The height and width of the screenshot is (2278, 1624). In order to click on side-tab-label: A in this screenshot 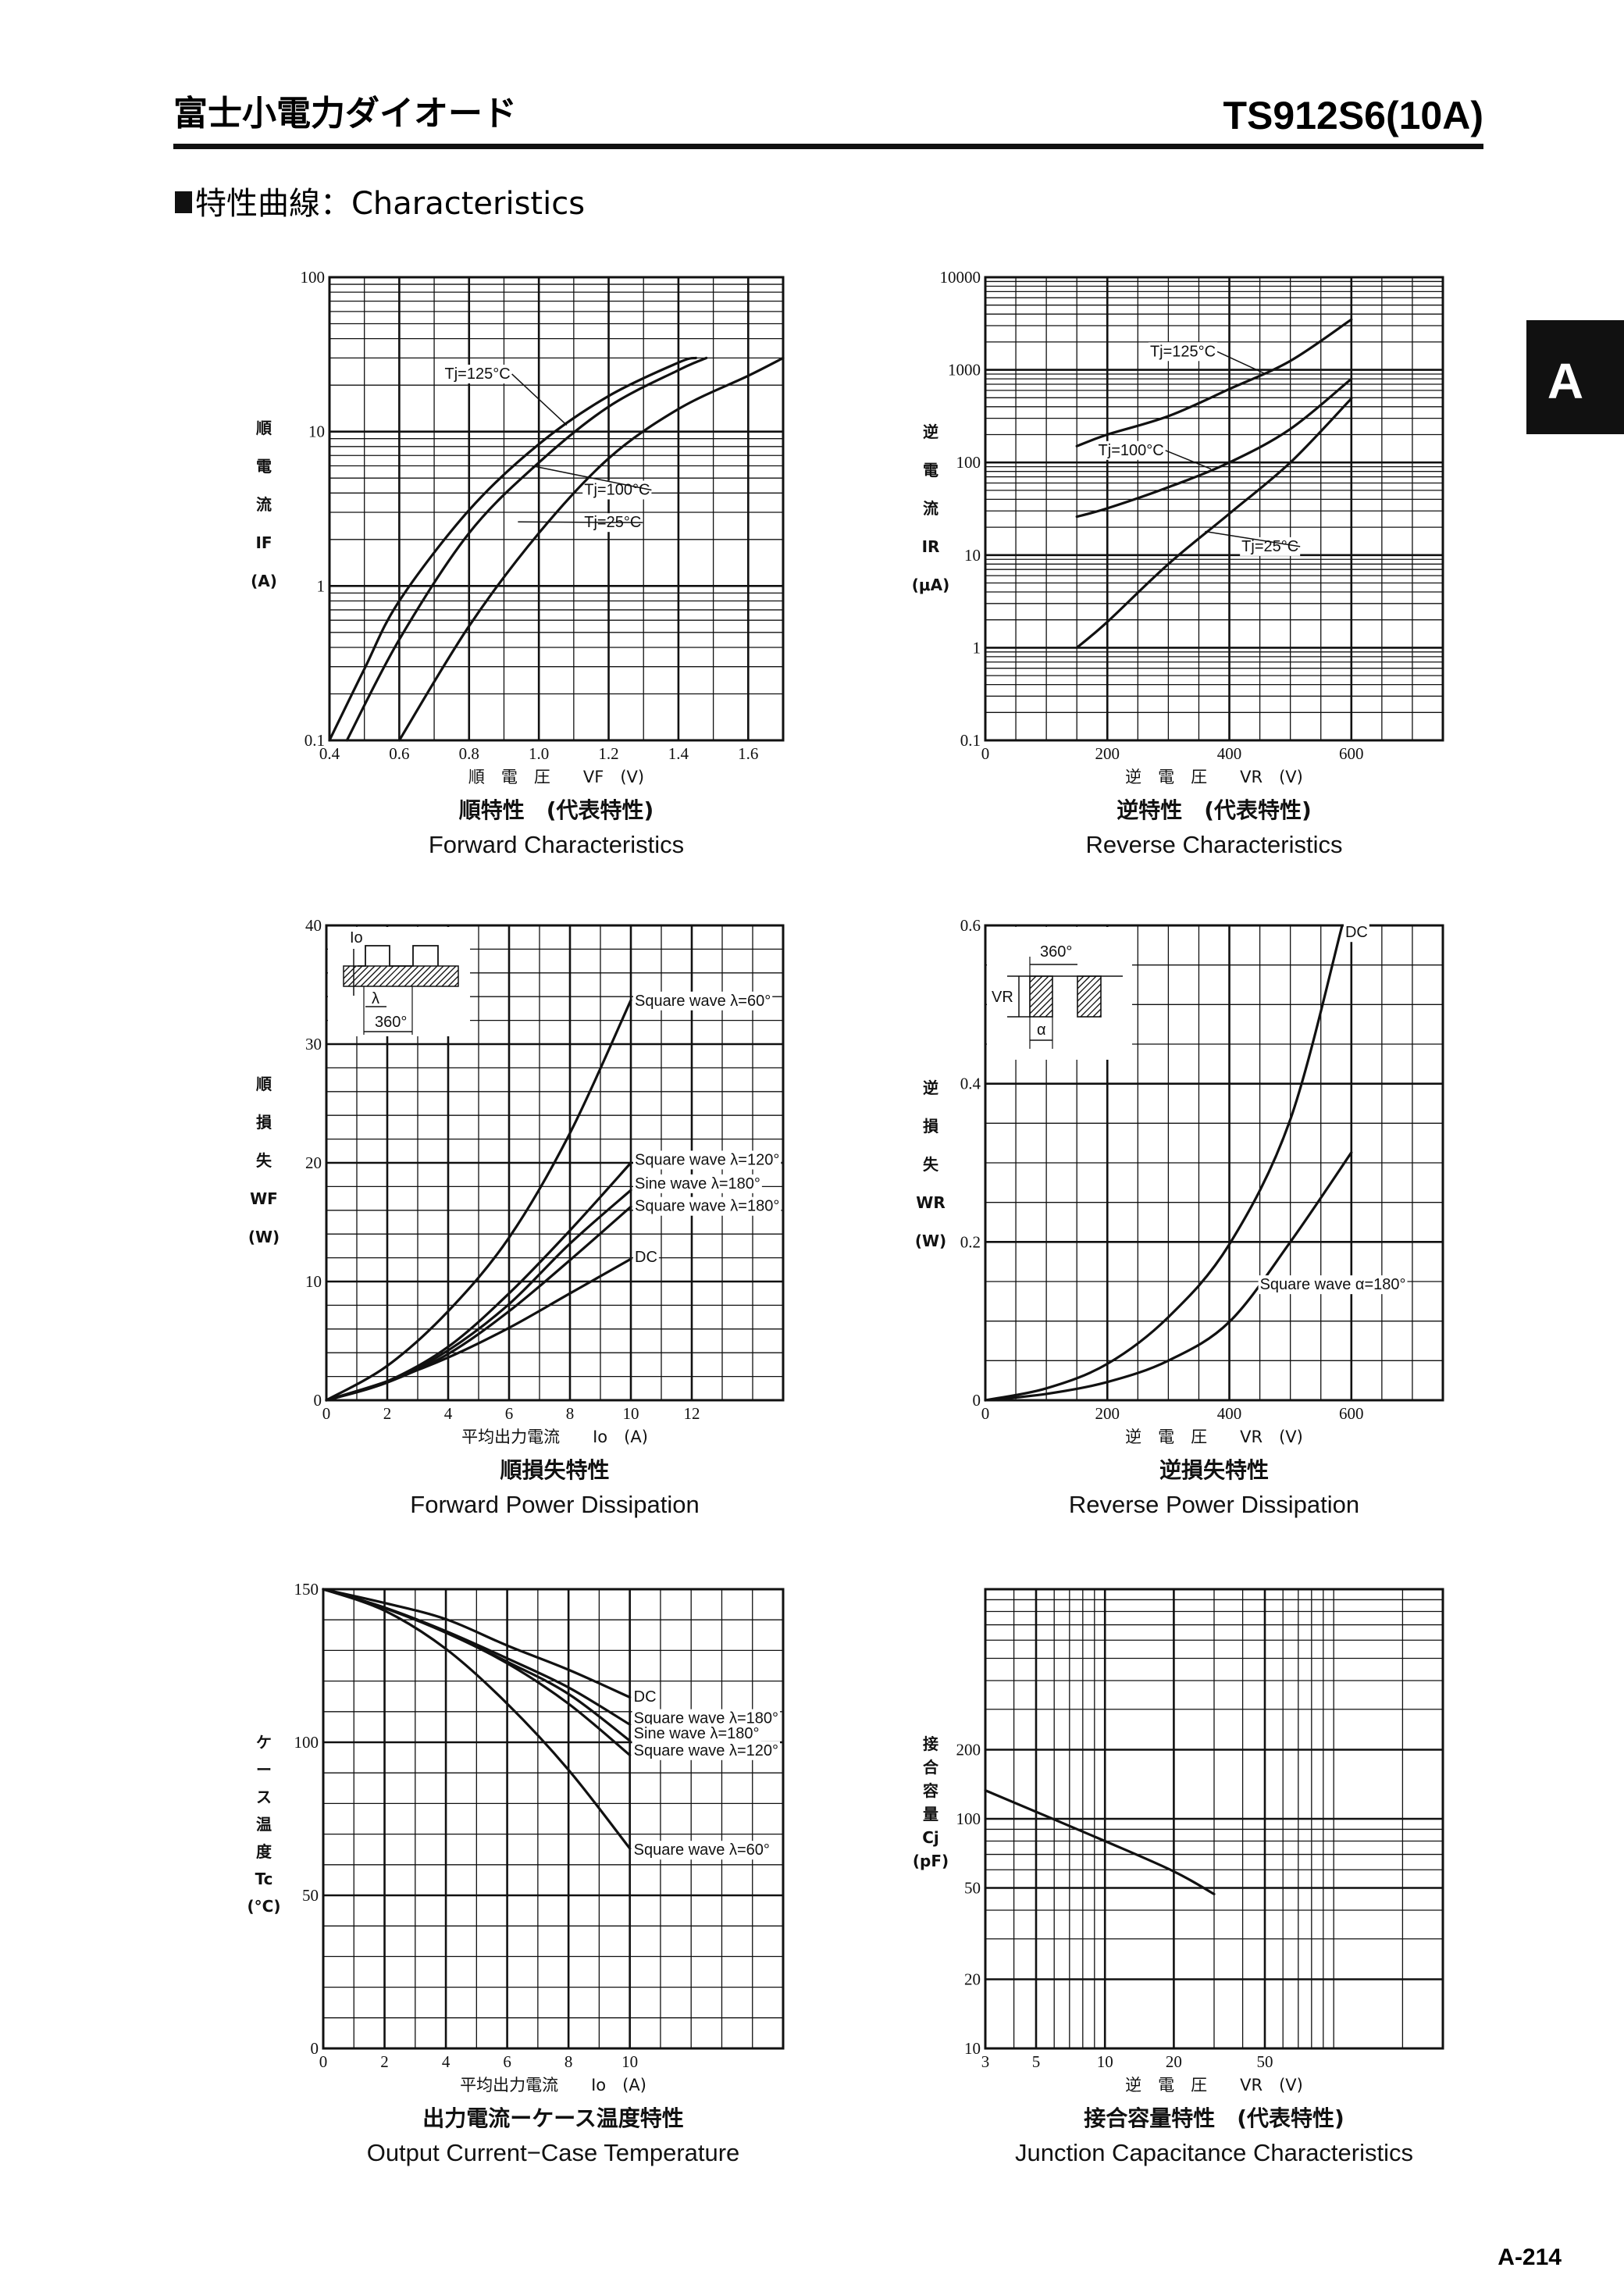, I will do `click(1565, 381)`.